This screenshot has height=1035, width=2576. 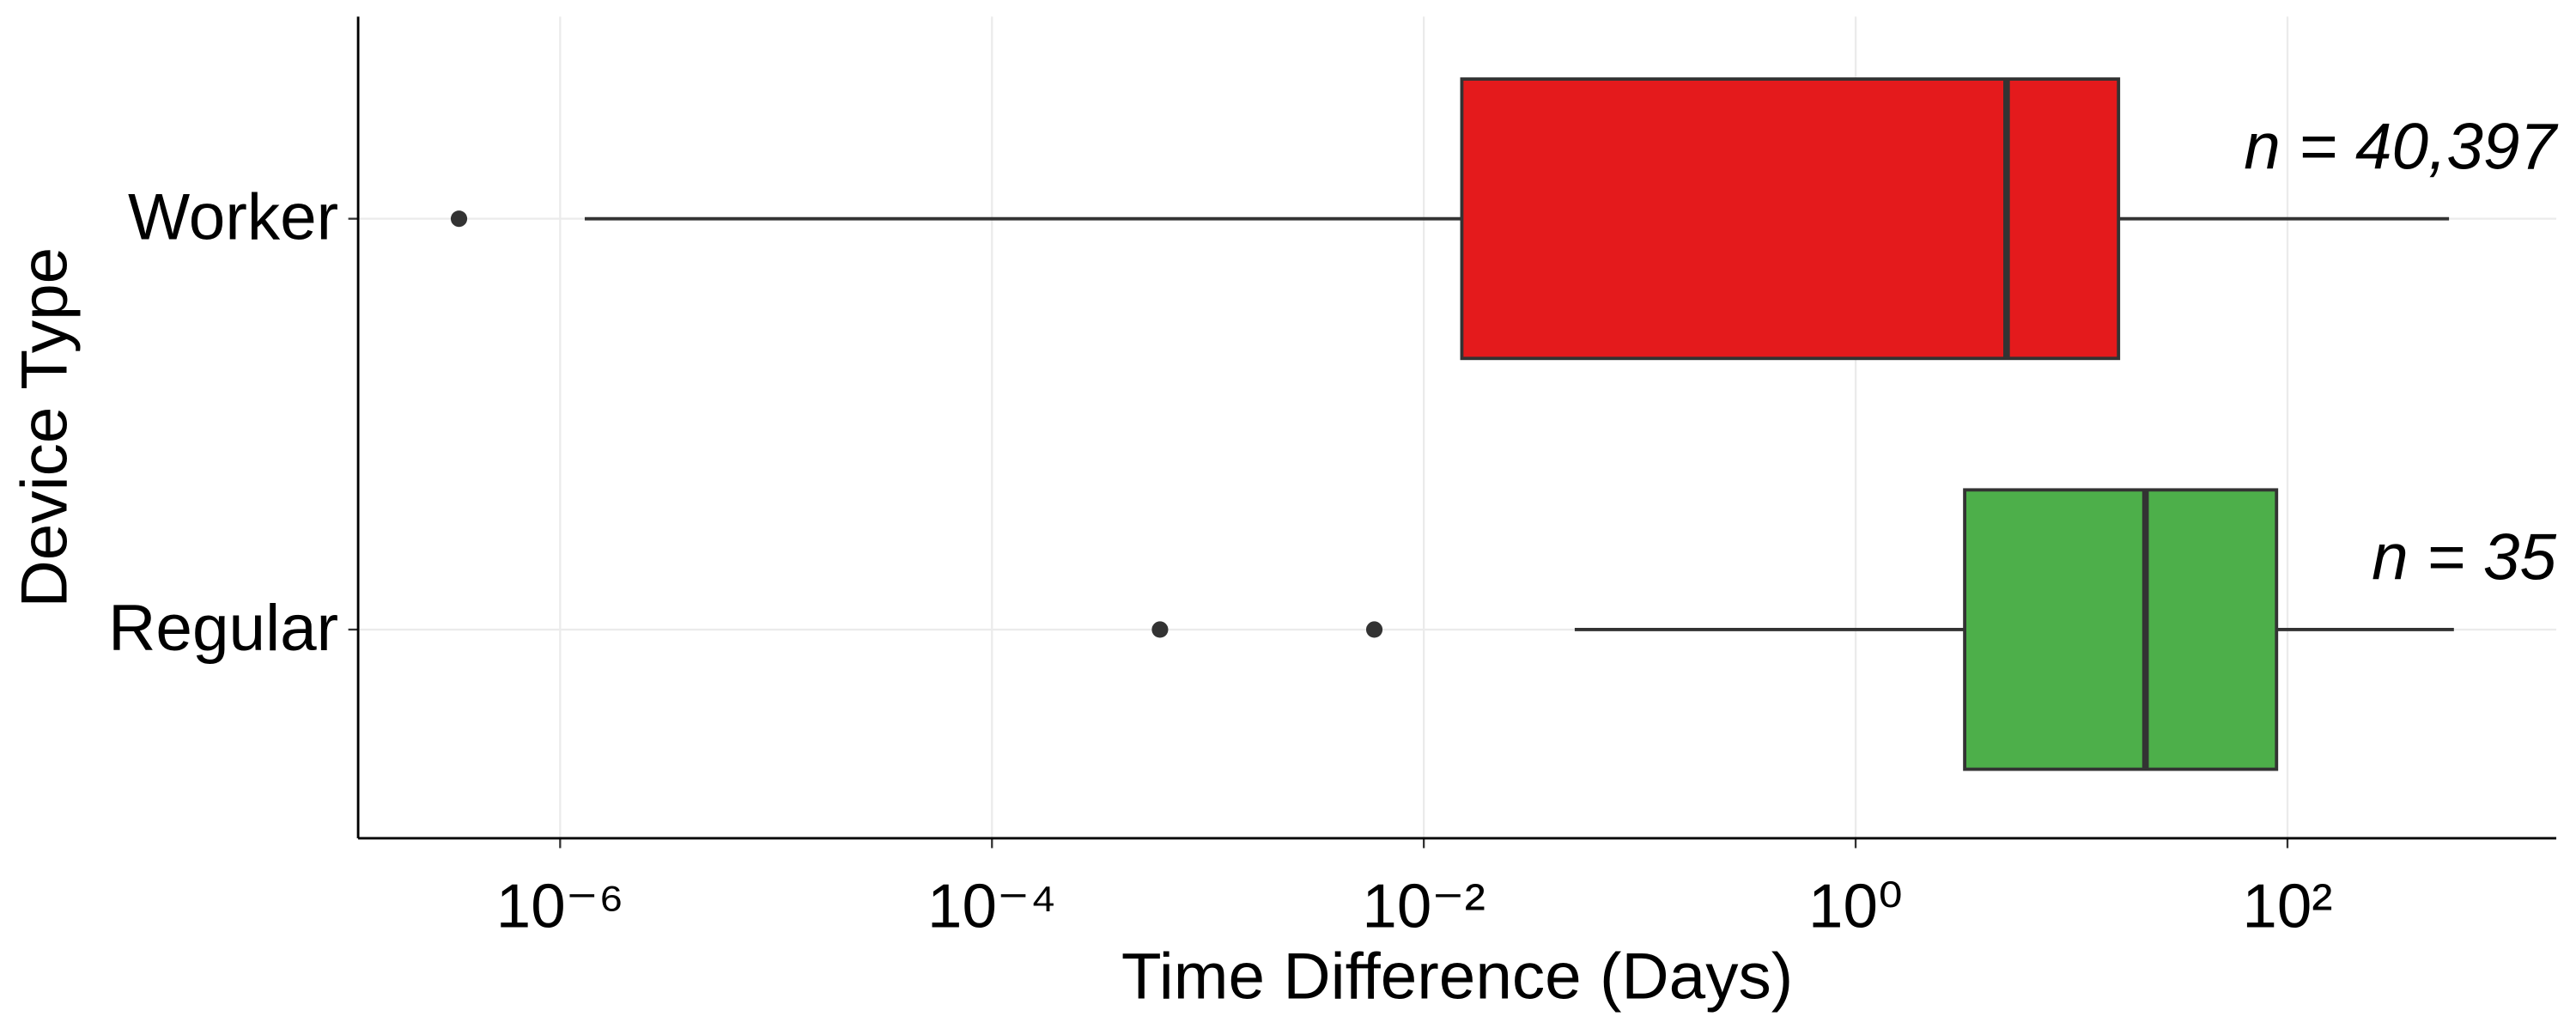 What do you see at coordinates (1423, 906) in the screenshot?
I see `x-tick-label: 10⁻²` at bounding box center [1423, 906].